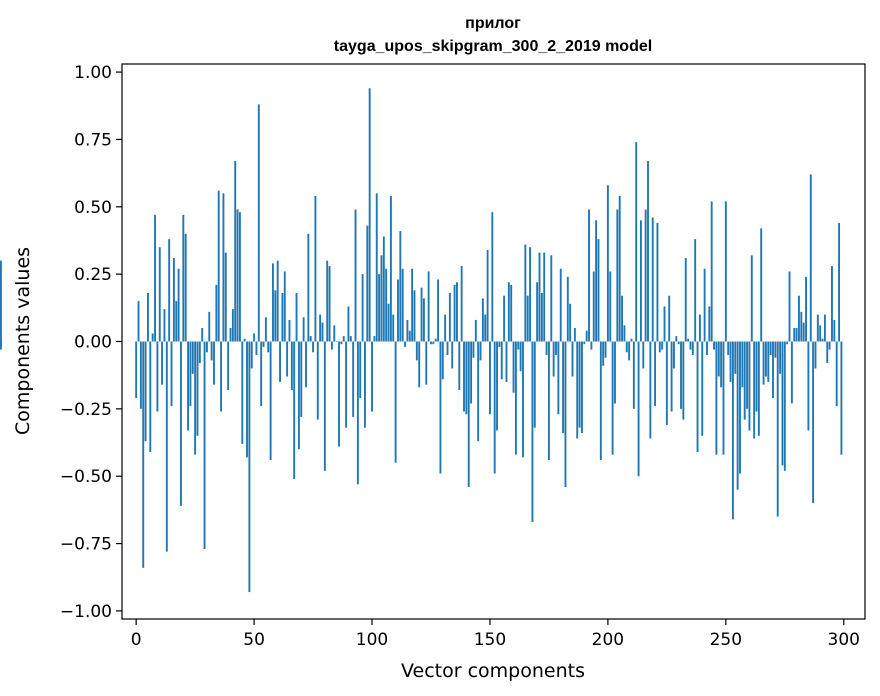  I want to click on x-tick-label: 200, so click(608, 640).